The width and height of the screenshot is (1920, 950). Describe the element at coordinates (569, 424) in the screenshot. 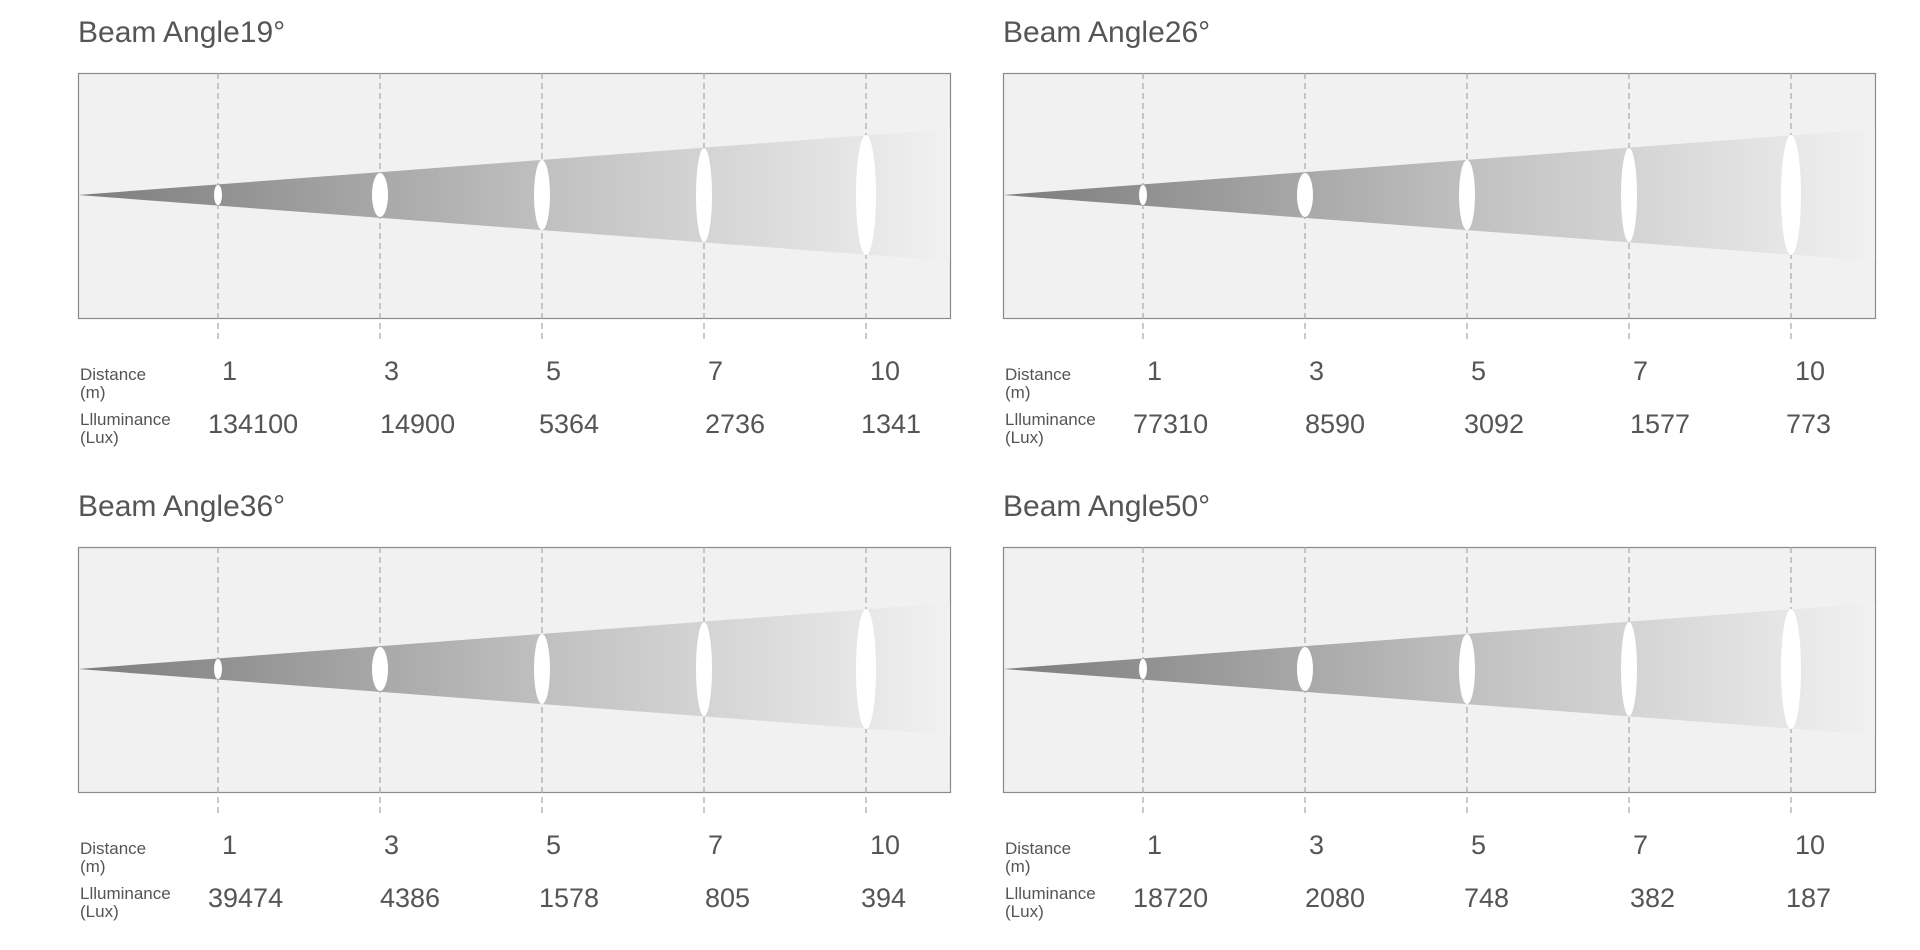

I see `illuminance-value: 5364` at that location.